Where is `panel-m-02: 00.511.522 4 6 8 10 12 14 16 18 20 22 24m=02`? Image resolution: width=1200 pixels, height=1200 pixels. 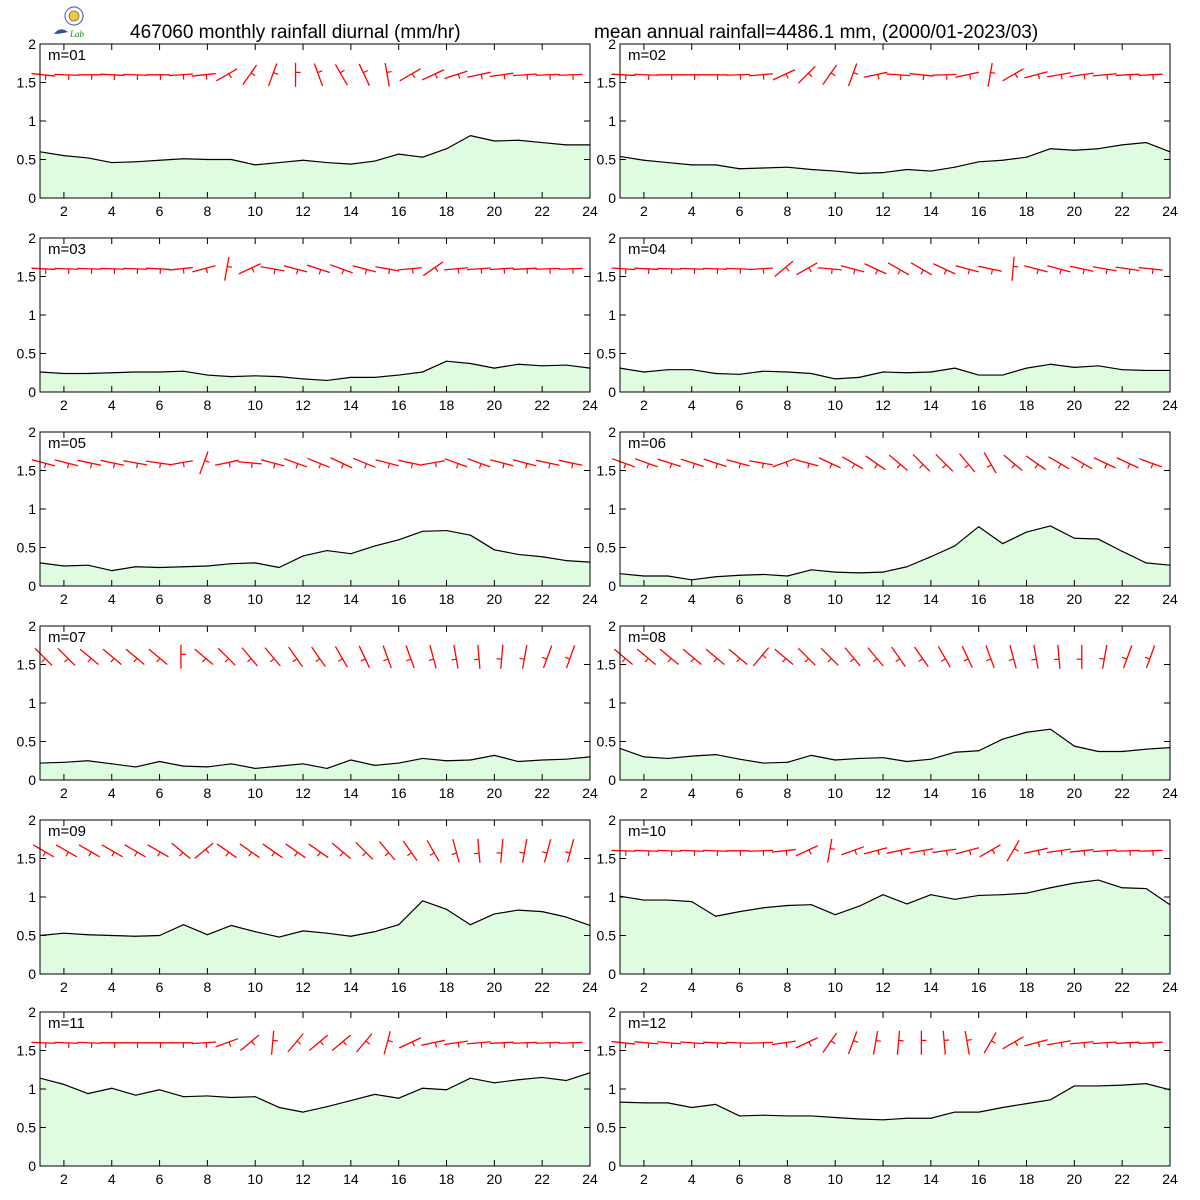 panel-m-02: 00.511.522 4 6 8 10 12 14 16 18 20 22 24m=02 is located at coordinates (887, 127).